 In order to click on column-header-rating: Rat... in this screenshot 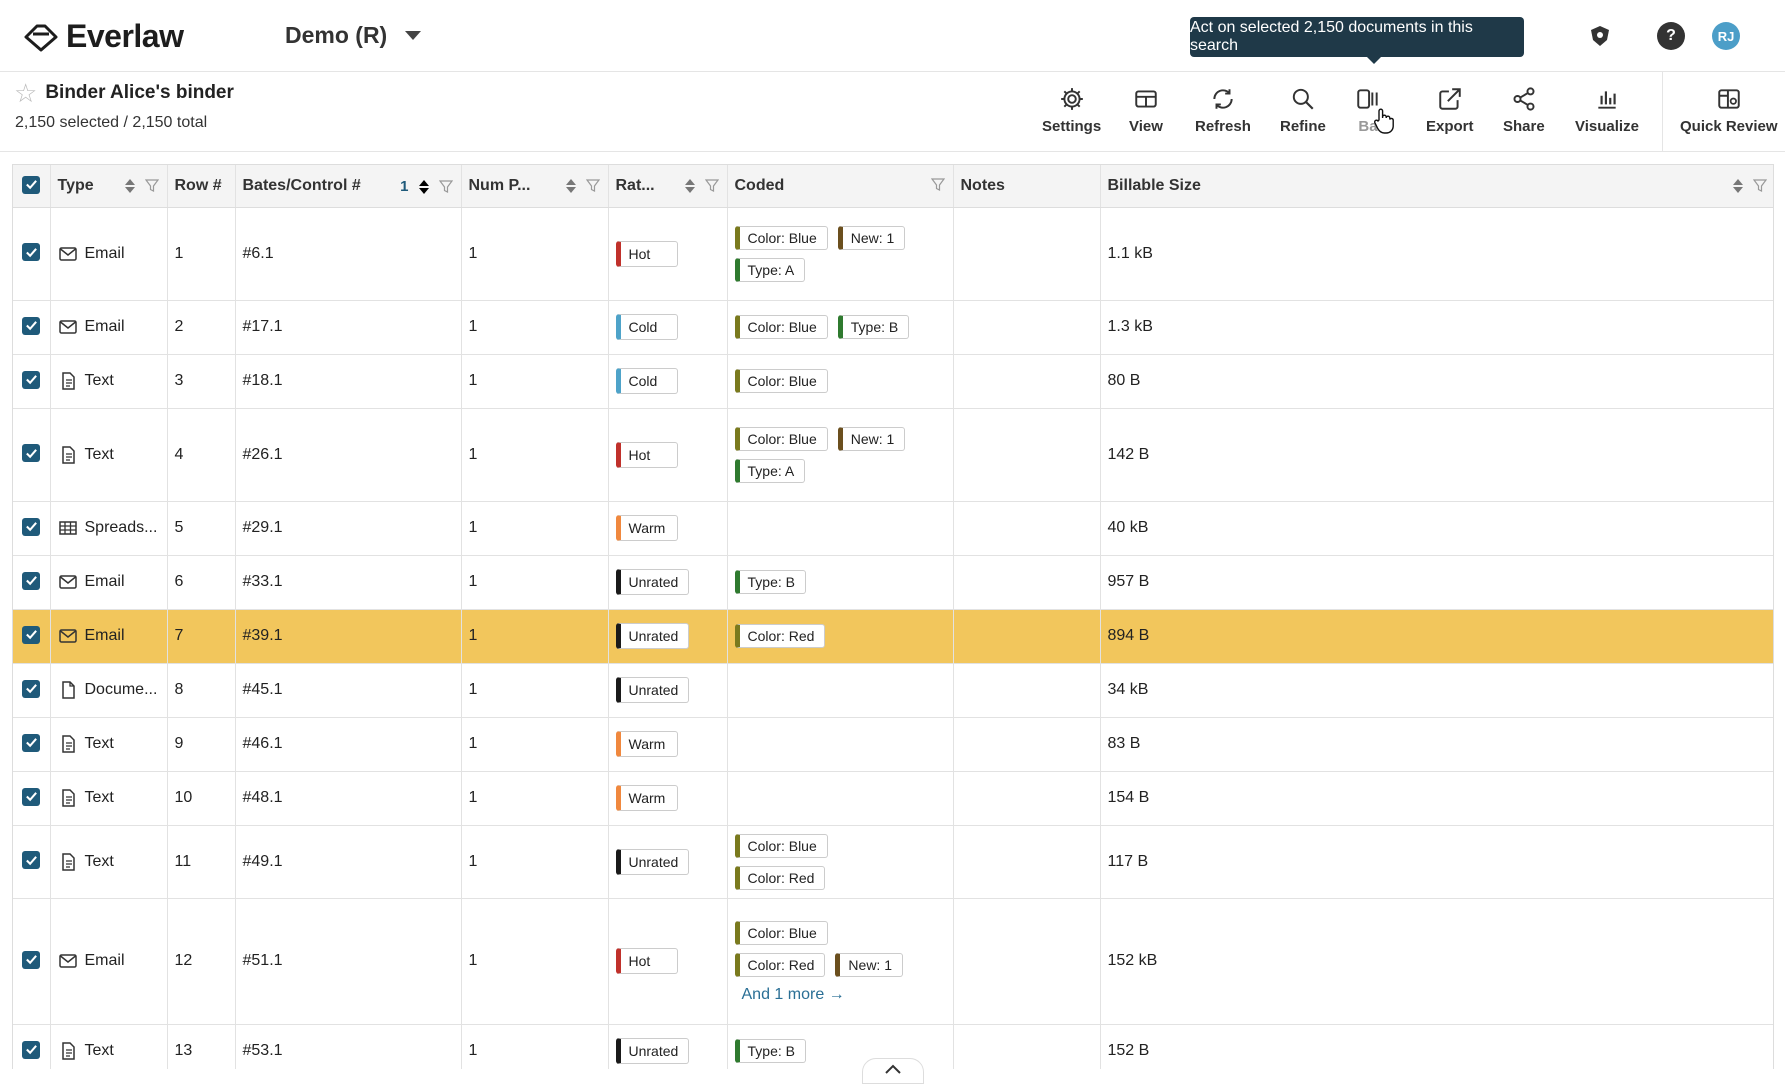, I will do `click(668, 186)`.